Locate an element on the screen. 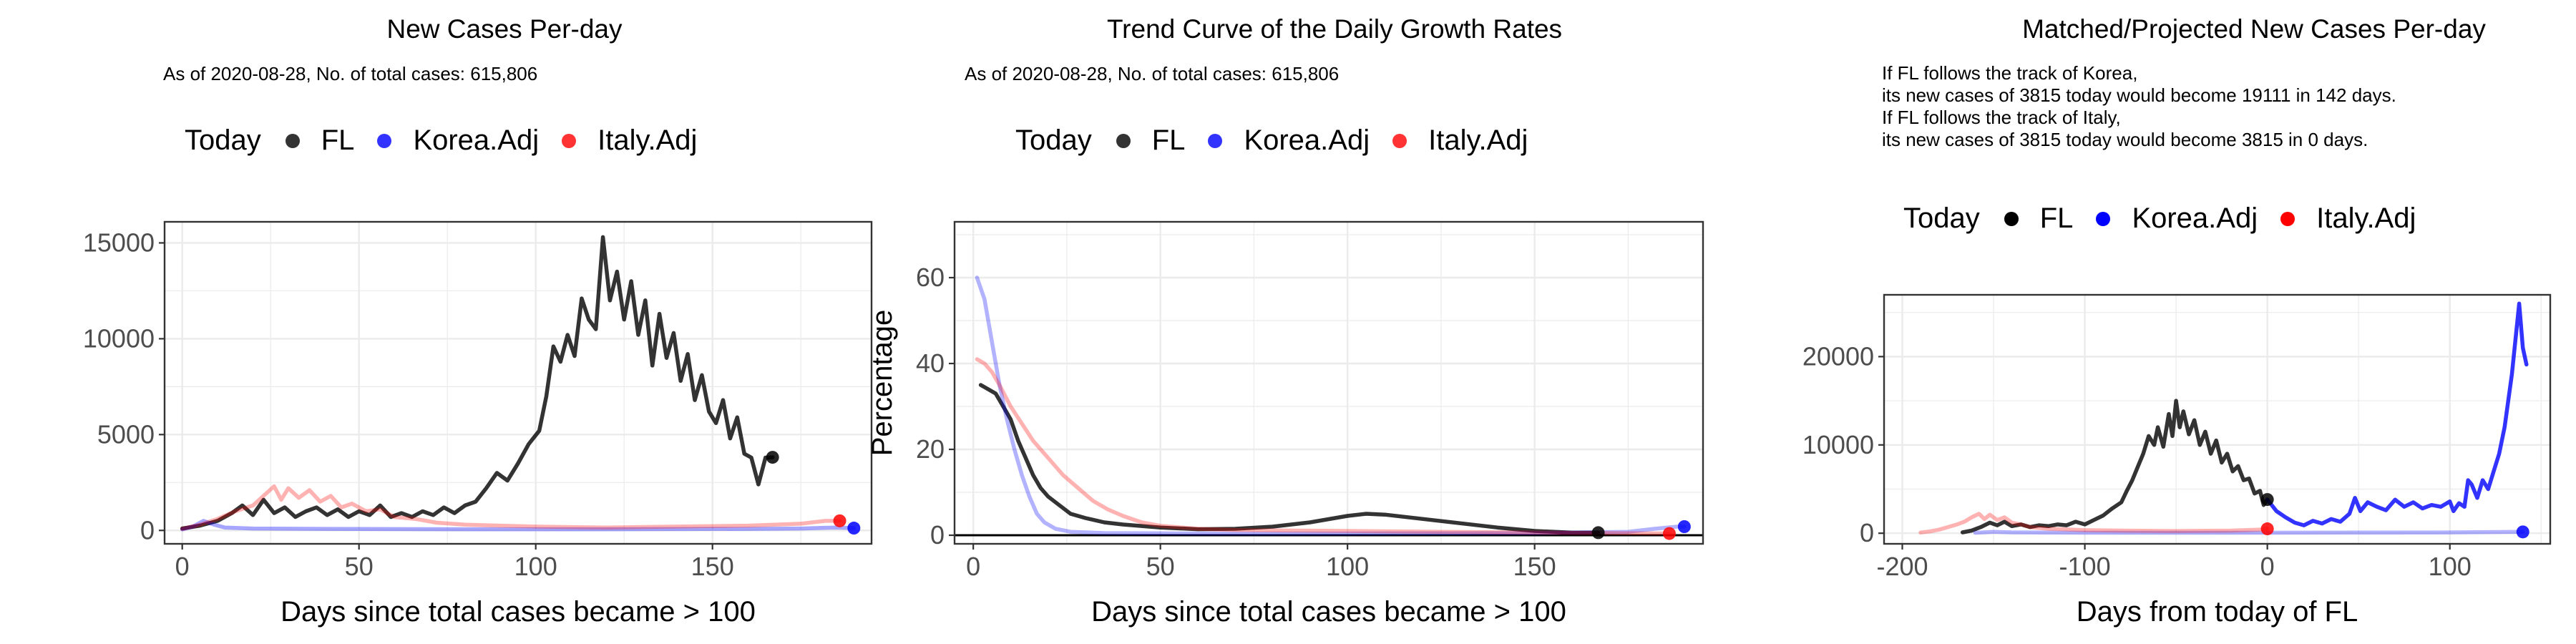  chart-title: New Cases Per-day is located at coordinates (504, 29).